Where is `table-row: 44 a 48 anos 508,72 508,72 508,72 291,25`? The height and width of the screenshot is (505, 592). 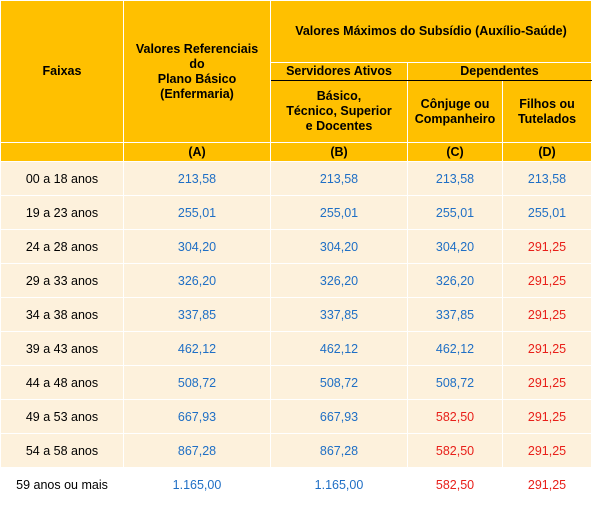 table-row: 44 a 48 anos 508,72 508,72 508,72 291,25 is located at coordinates (296, 382).